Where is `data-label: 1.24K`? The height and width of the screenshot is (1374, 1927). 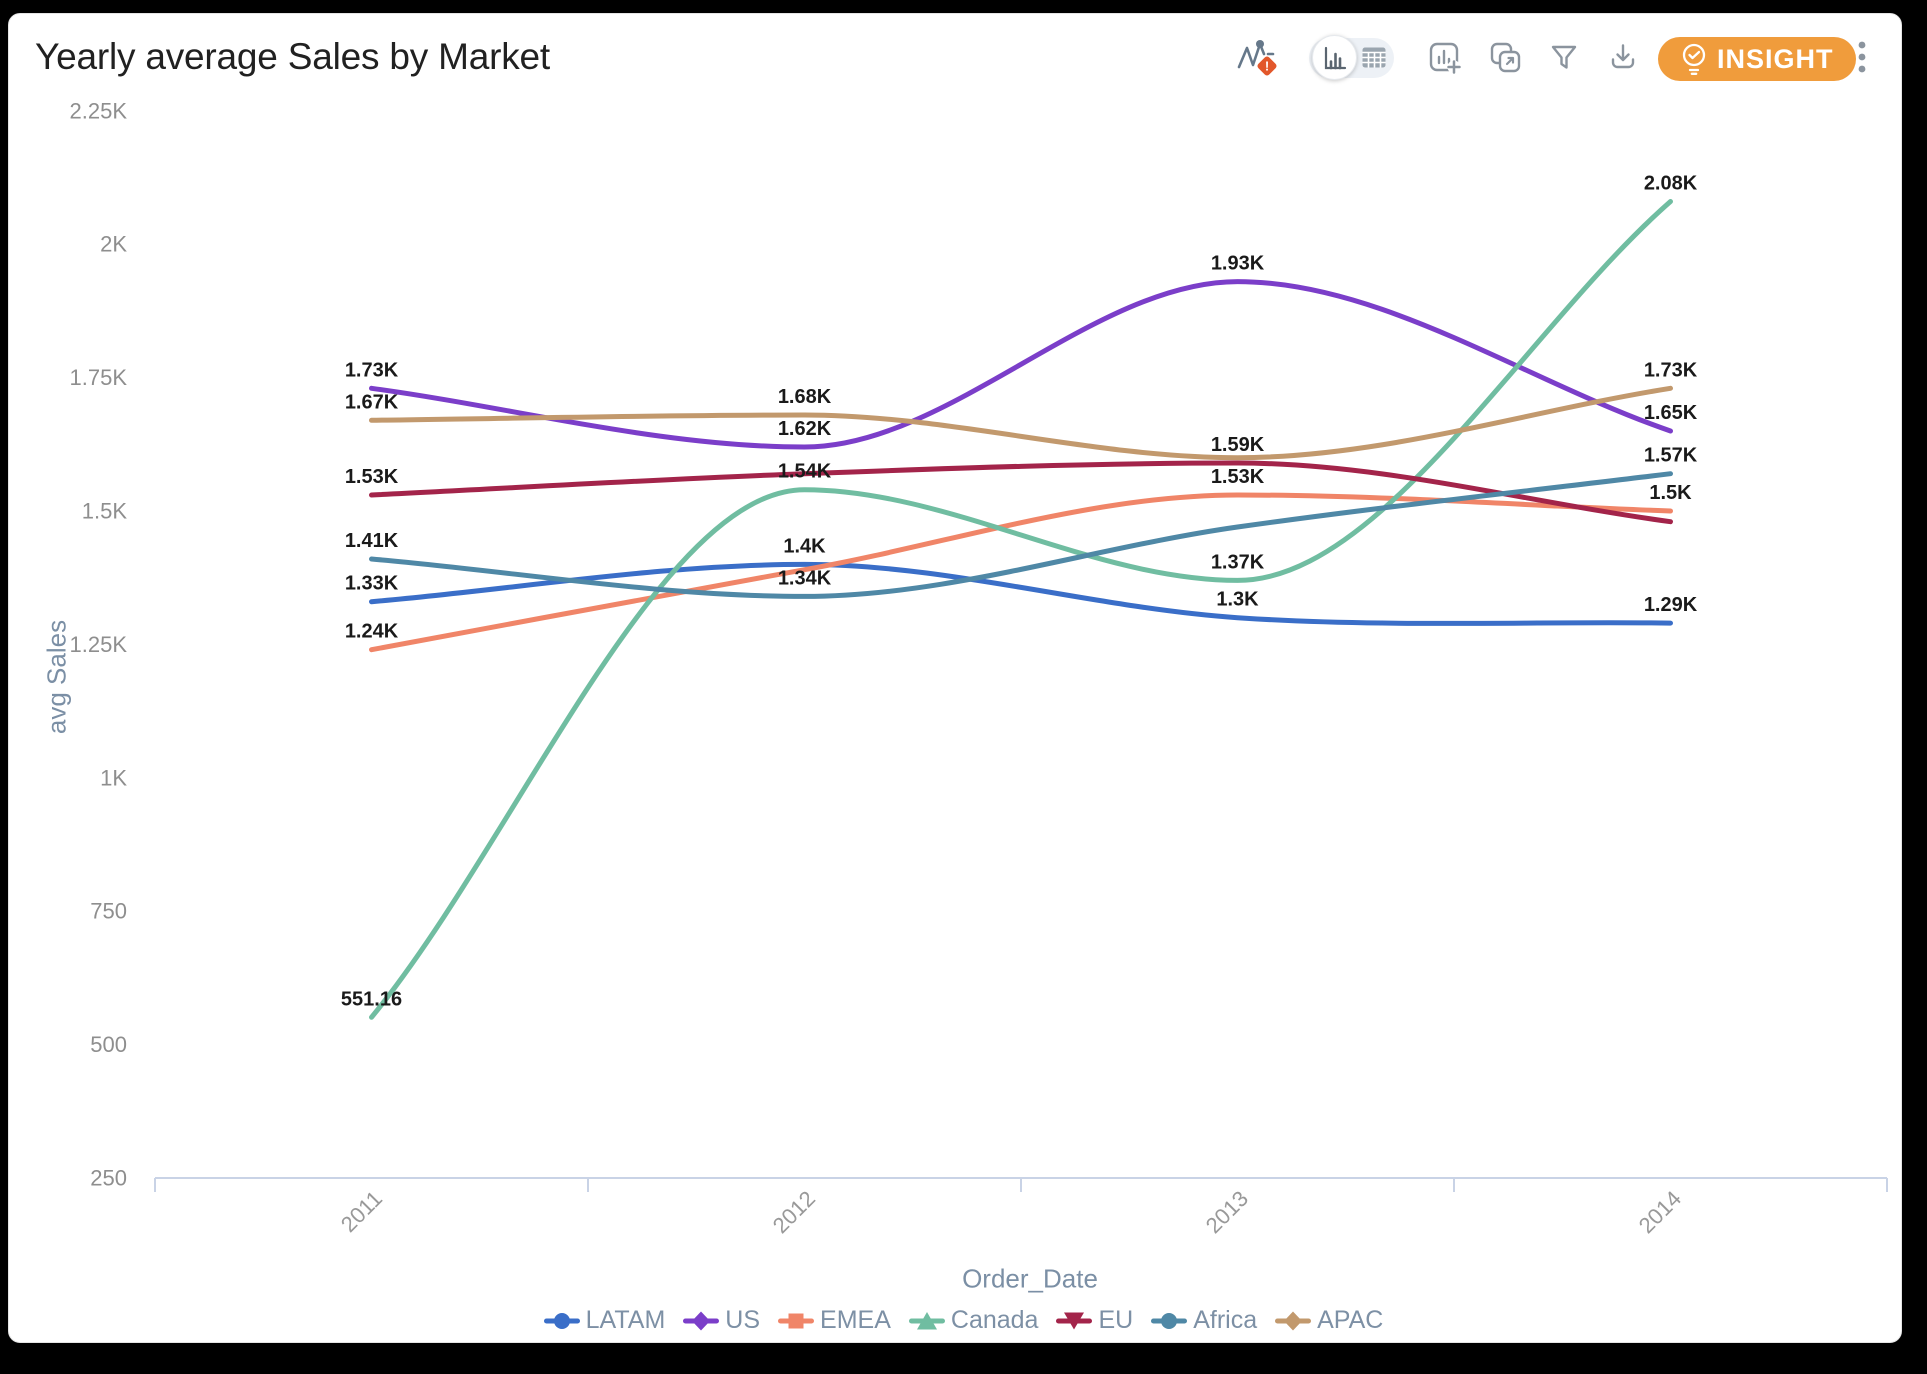
data-label: 1.24K is located at coordinates (372, 632).